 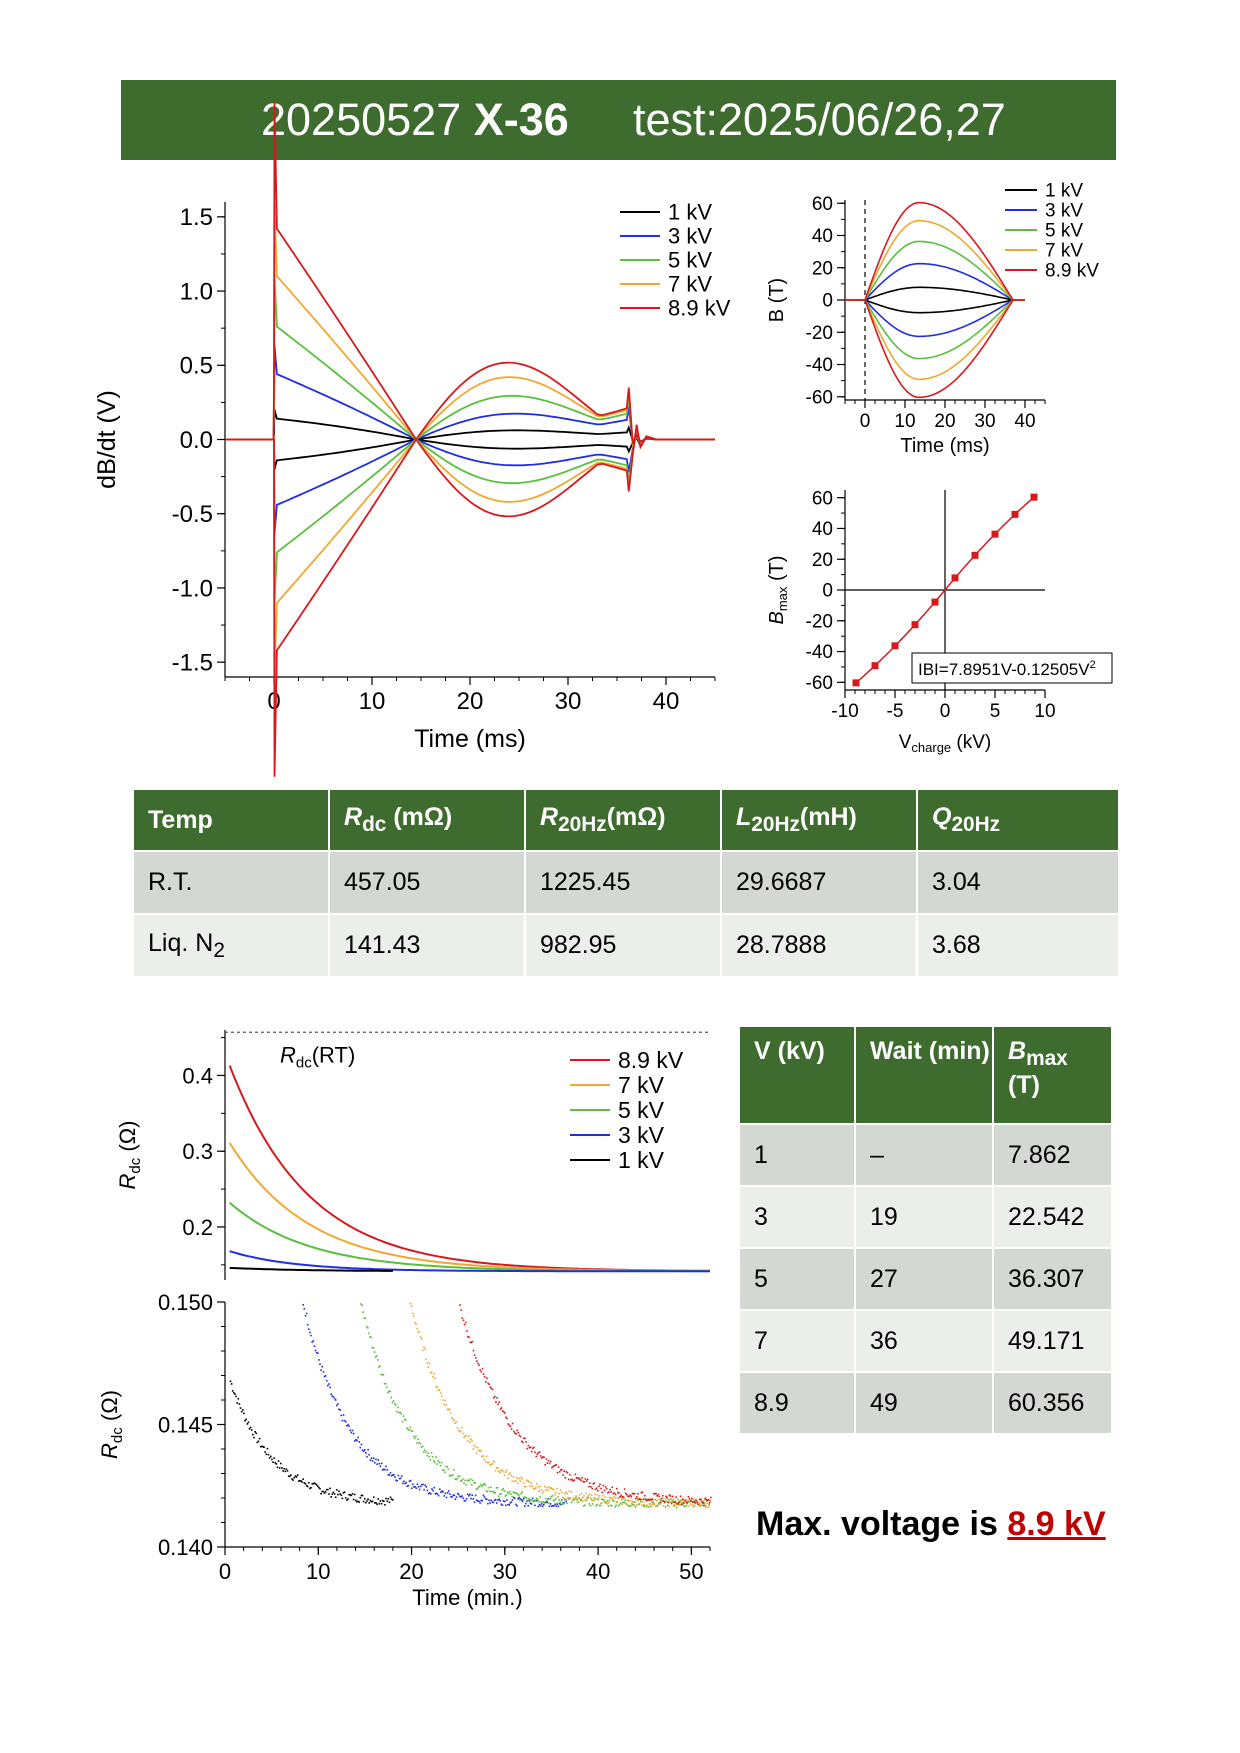 I want to click on cell-voltage: 8.9, so click(x=797, y=1403).